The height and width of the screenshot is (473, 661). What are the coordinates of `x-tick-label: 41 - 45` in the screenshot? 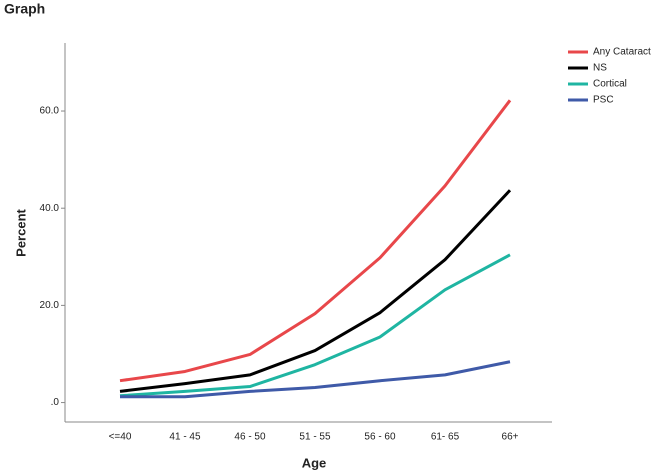 It's located at (185, 437).